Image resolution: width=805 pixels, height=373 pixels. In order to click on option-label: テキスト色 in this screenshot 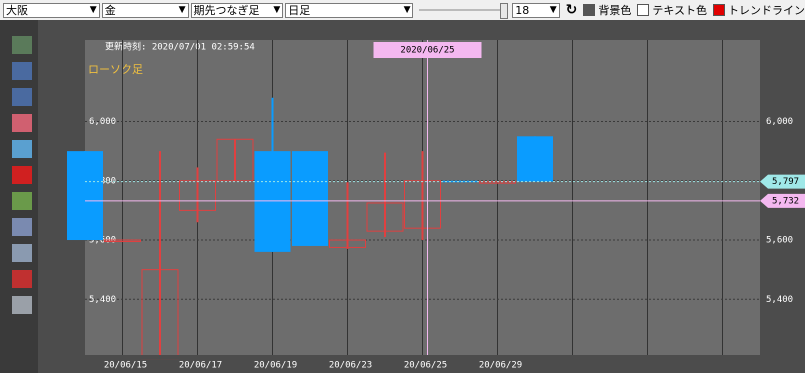, I will do `click(680, 10)`.